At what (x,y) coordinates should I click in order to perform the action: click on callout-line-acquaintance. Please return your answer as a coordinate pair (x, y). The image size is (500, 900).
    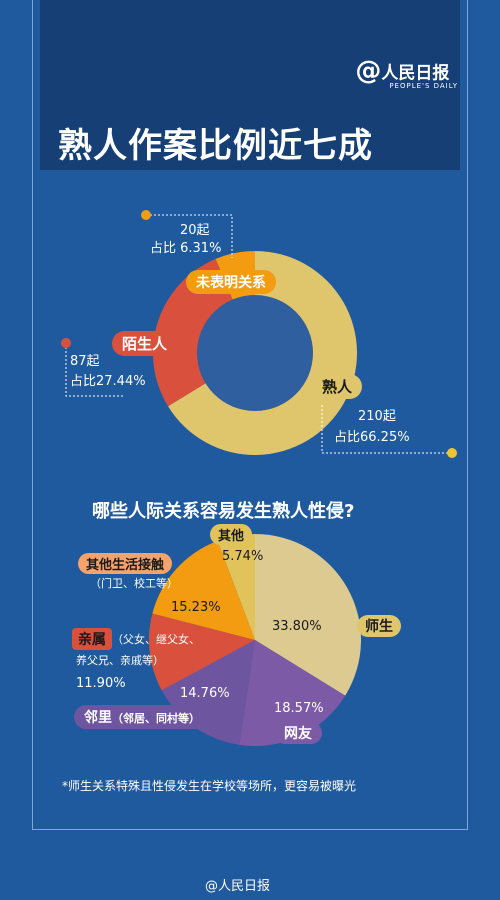
    Looking at the image, I should click on (386, 429).